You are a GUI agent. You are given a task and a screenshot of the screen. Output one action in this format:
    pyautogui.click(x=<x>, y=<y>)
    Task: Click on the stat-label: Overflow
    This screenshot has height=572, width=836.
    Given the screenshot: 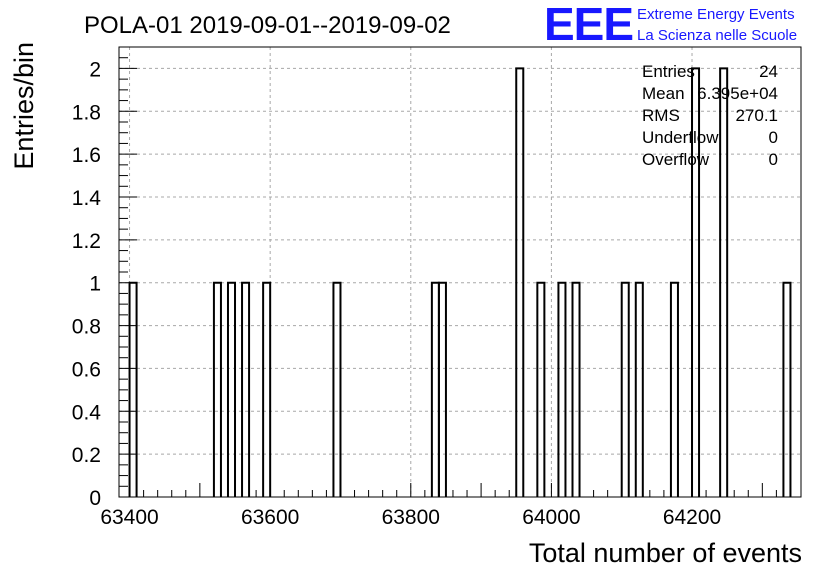 What is the action you would take?
    pyautogui.click(x=676, y=159)
    